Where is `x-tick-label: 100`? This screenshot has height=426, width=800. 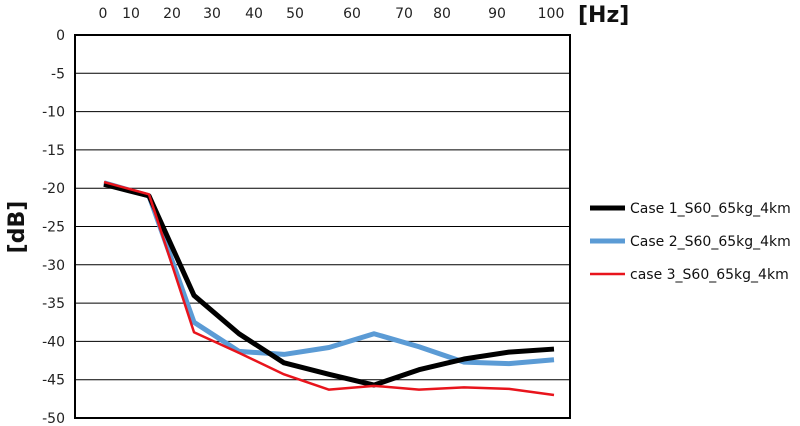 x-tick-label: 100 is located at coordinates (551, 14).